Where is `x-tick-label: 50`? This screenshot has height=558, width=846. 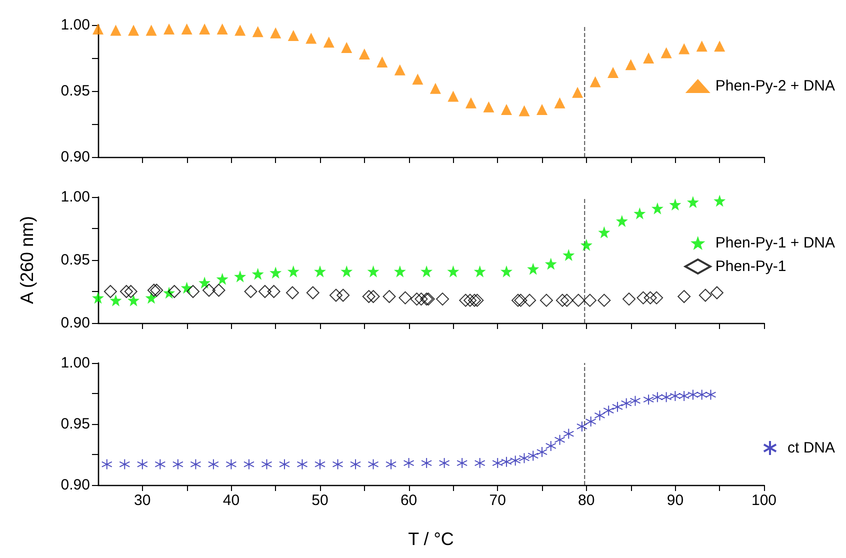
x-tick-label: 50 is located at coordinates (320, 500).